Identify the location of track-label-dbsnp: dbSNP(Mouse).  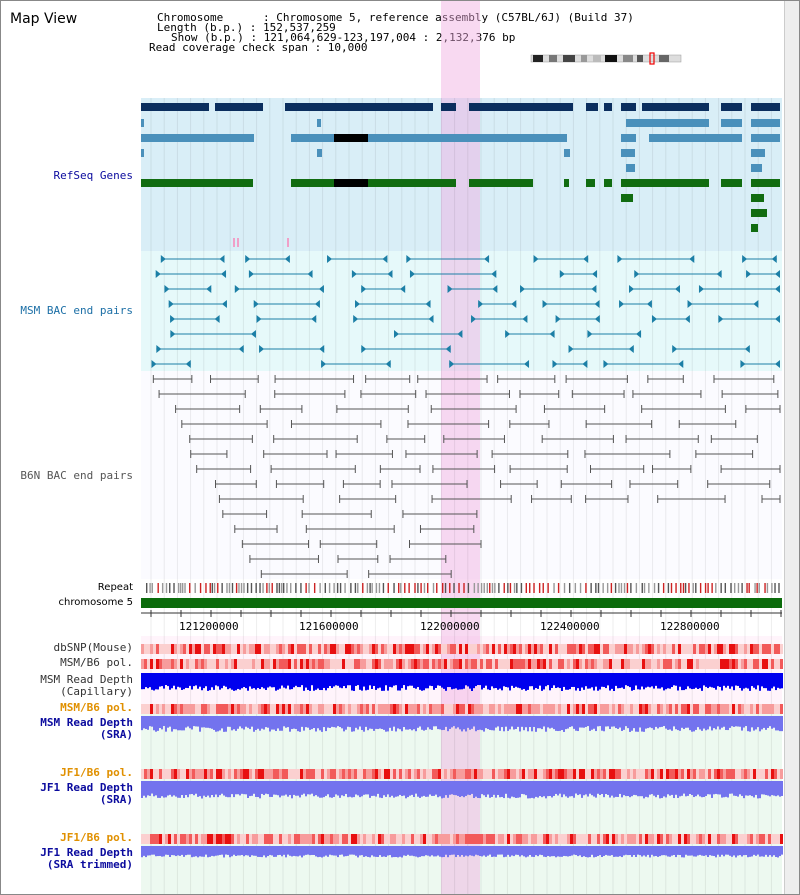
(93, 647).